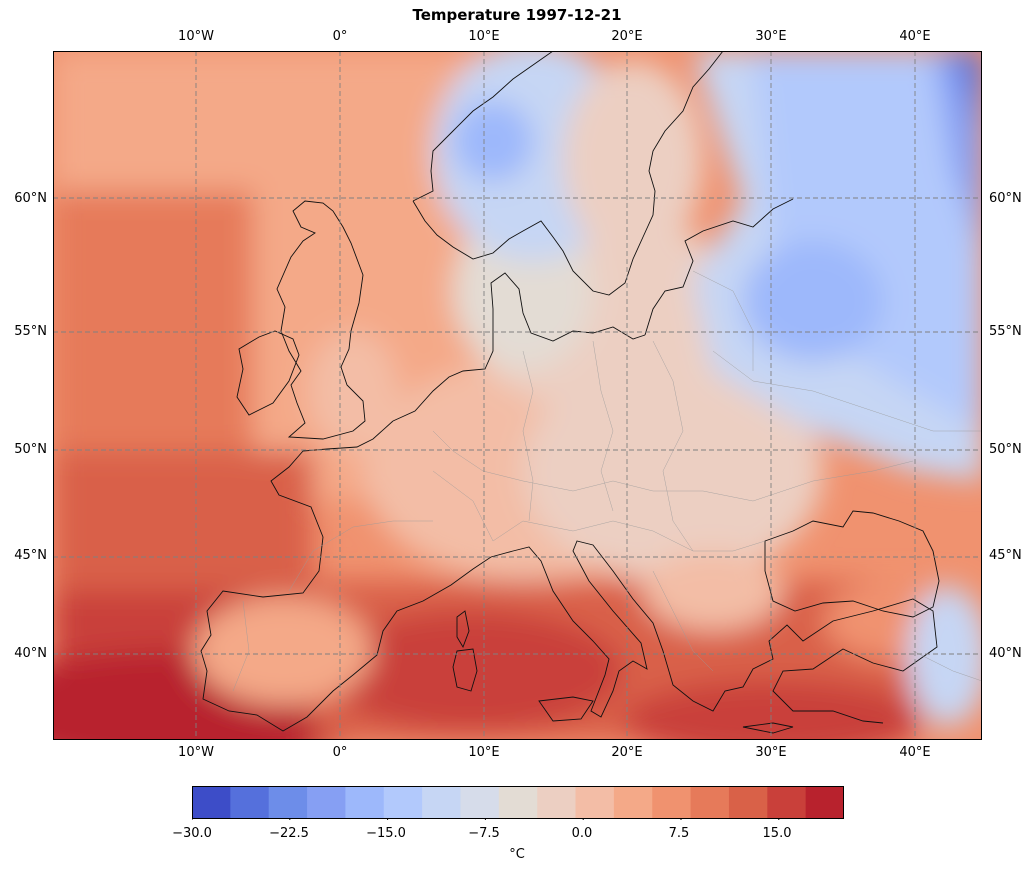 The height and width of the screenshot is (872, 1034). What do you see at coordinates (340, 36) in the screenshot?
I see `lon-label-top: 0°` at bounding box center [340, 36].